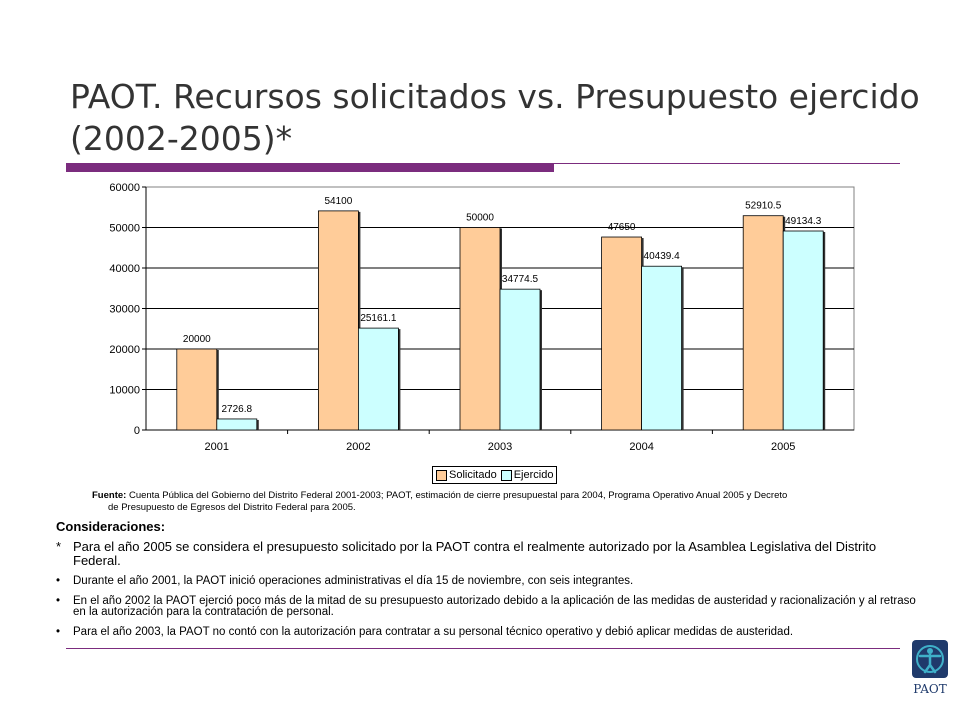  What do you see at coordinates (930, 659) in the screenshot?
I see `paot-figure-icon` at bounding box center [930, 659].